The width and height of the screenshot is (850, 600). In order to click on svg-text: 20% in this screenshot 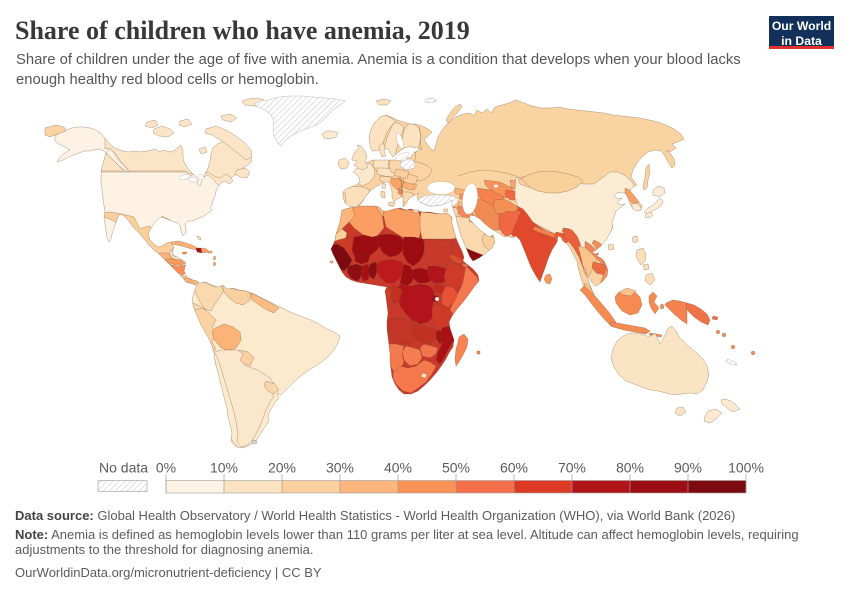, I will do `click(282, 468)`.